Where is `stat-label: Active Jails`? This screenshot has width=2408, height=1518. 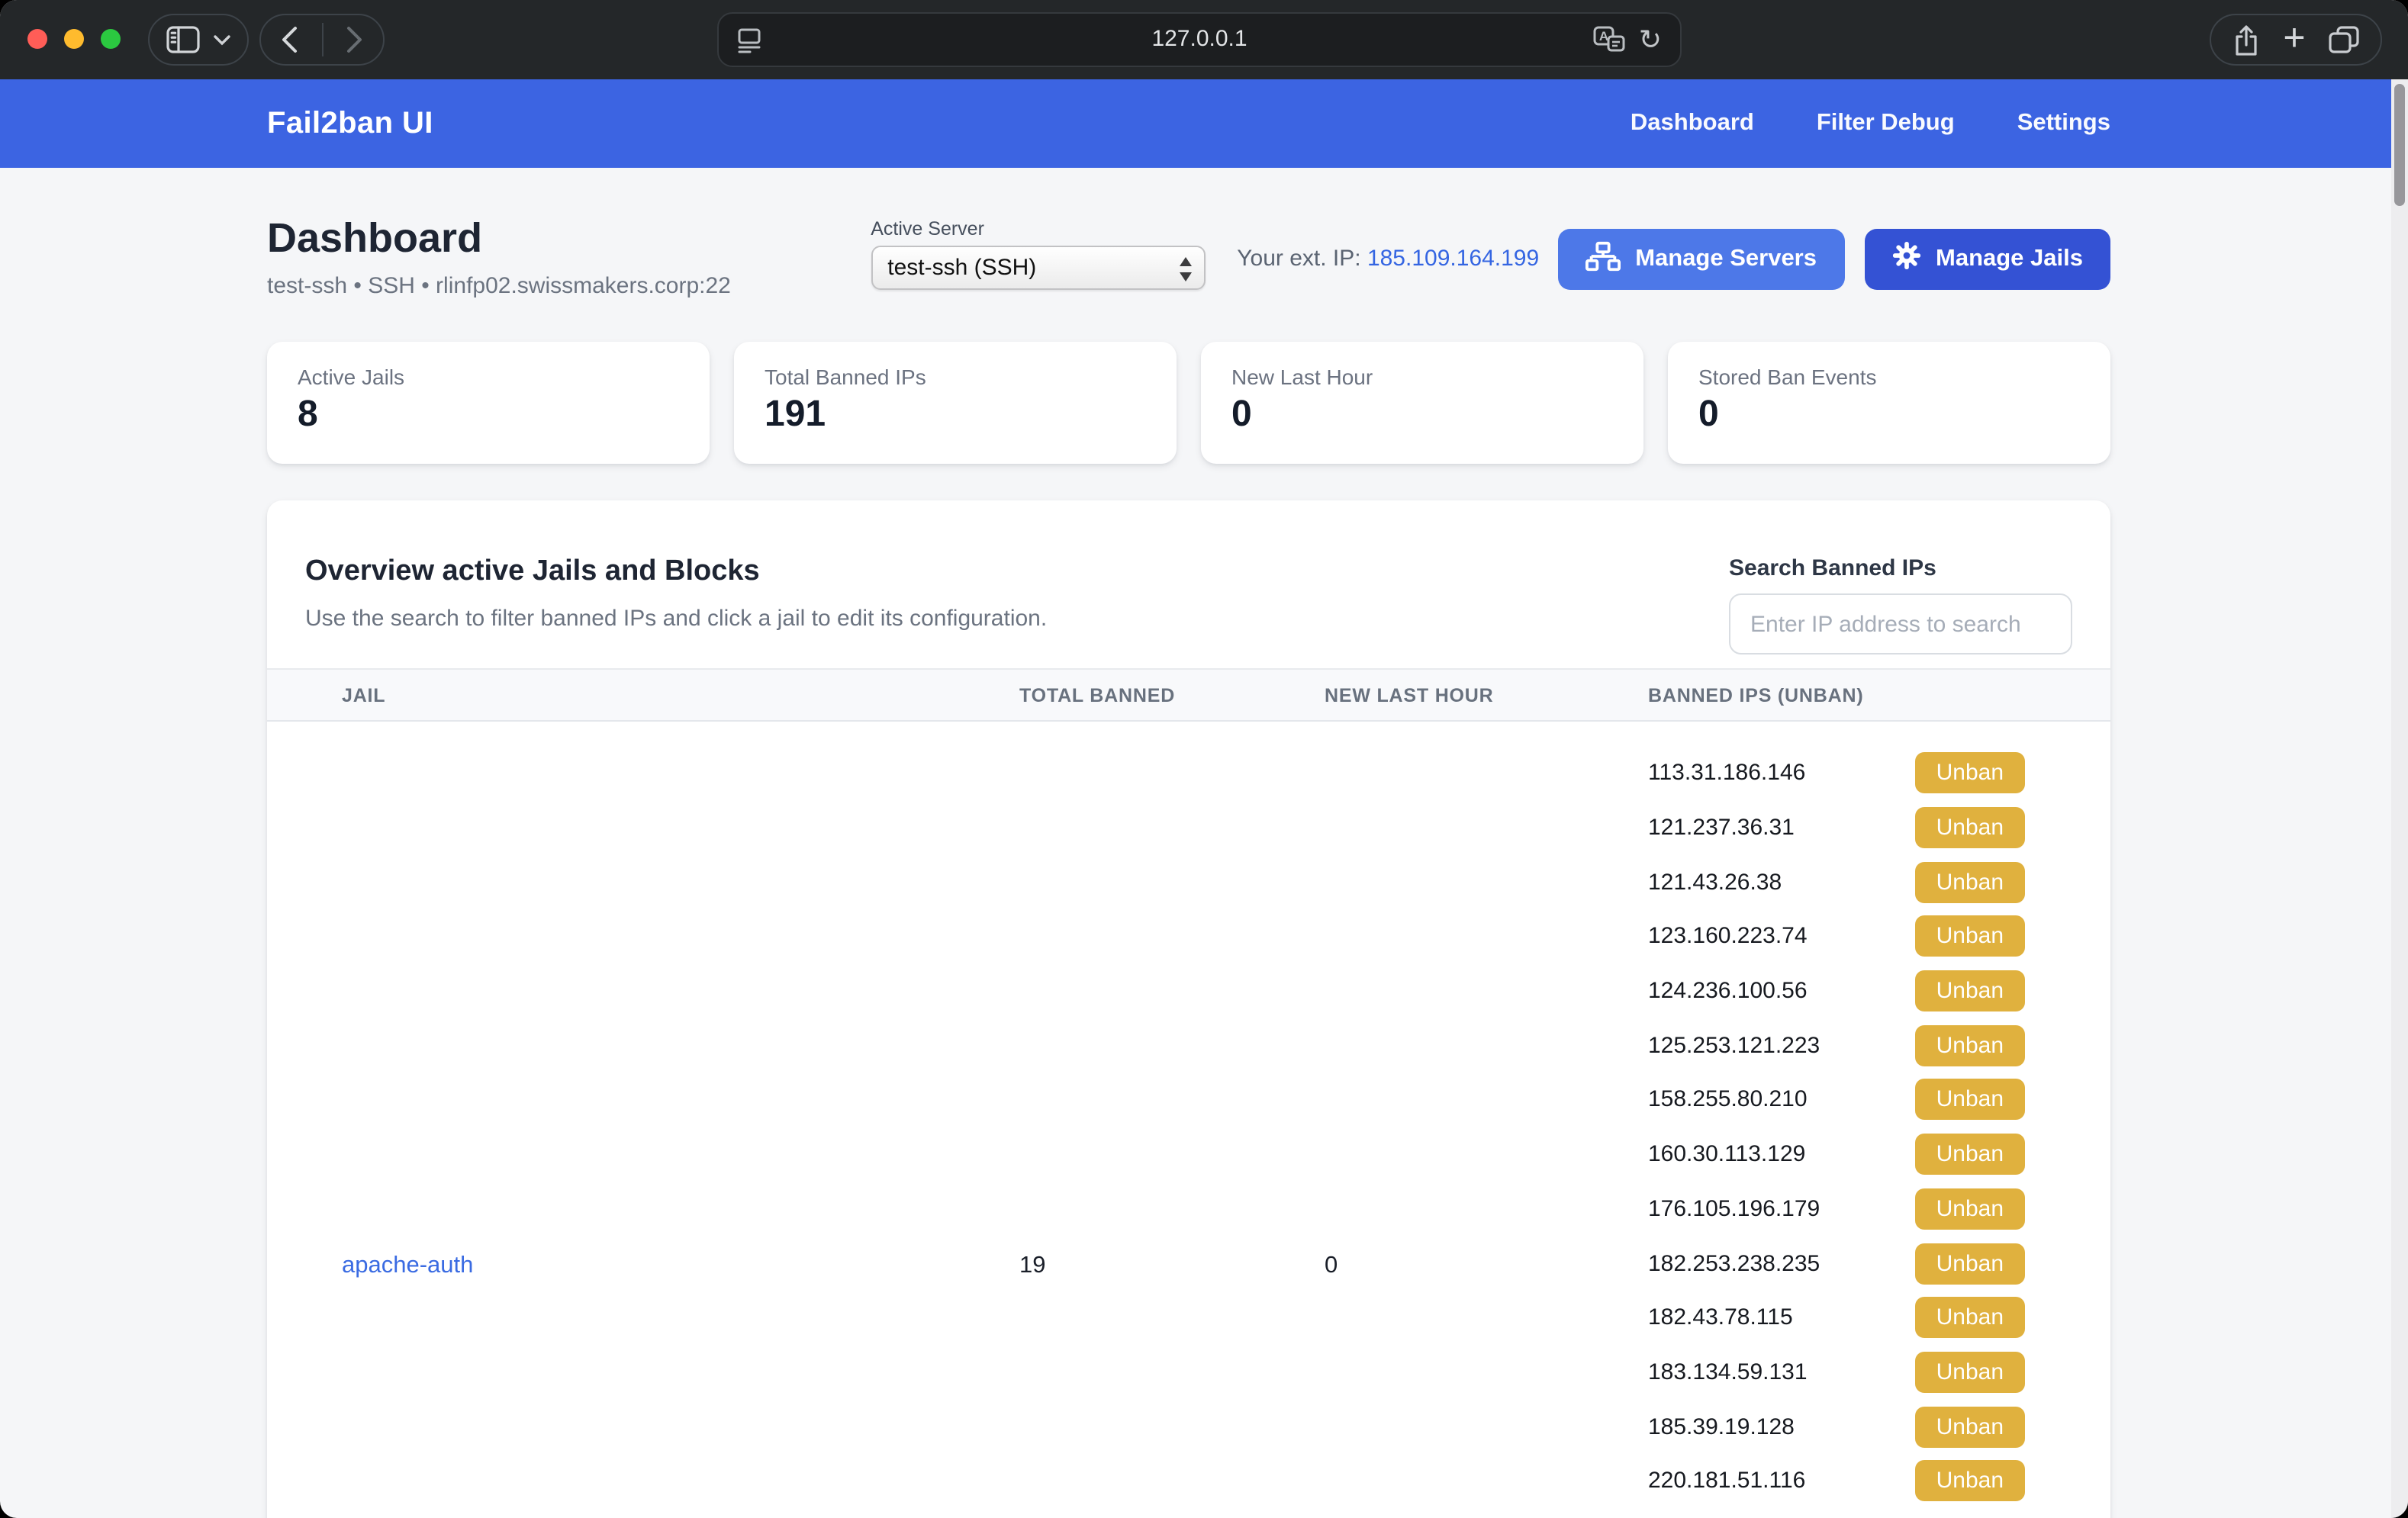 stat-label: Active Jails is located at coordinates (352, 377).